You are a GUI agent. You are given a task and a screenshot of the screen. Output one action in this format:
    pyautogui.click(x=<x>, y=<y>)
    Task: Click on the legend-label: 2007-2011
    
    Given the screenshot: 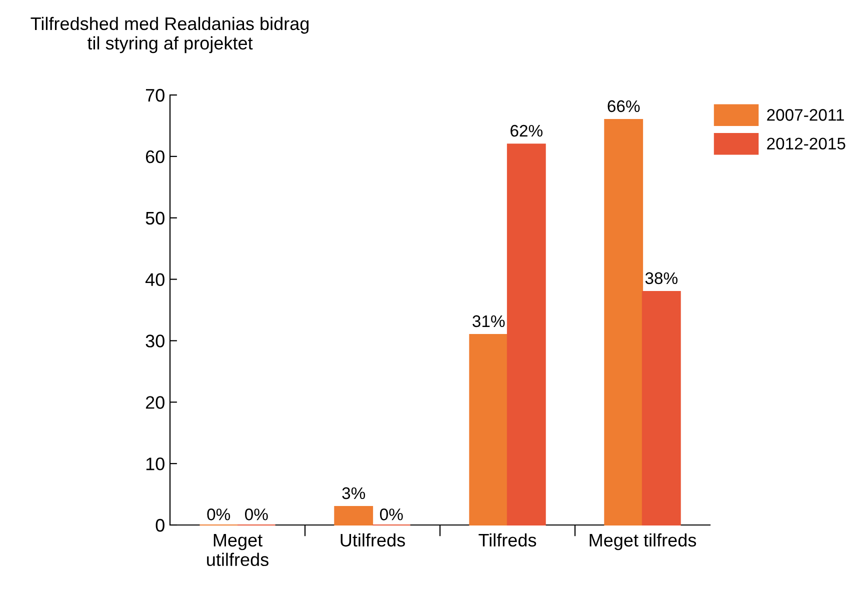 What is the action you would take?
    pyautogui.click(x=805, y=115)
    